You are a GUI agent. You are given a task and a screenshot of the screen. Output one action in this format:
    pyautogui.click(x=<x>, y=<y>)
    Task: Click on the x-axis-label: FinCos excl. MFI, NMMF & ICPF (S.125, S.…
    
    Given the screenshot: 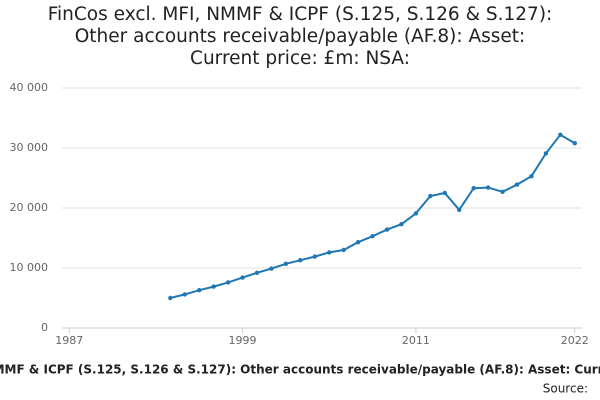 What is the action you would take?
    pyautogui.click(x=300, y=370)
    